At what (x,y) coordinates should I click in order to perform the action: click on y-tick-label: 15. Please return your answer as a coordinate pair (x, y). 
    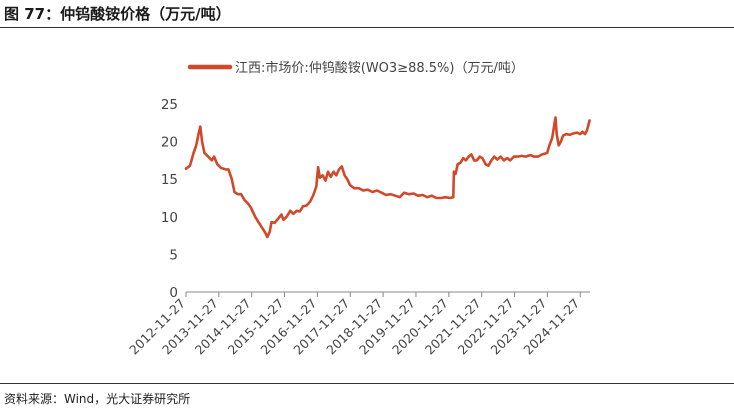
    Looking at the image, I should click on (169, 180).